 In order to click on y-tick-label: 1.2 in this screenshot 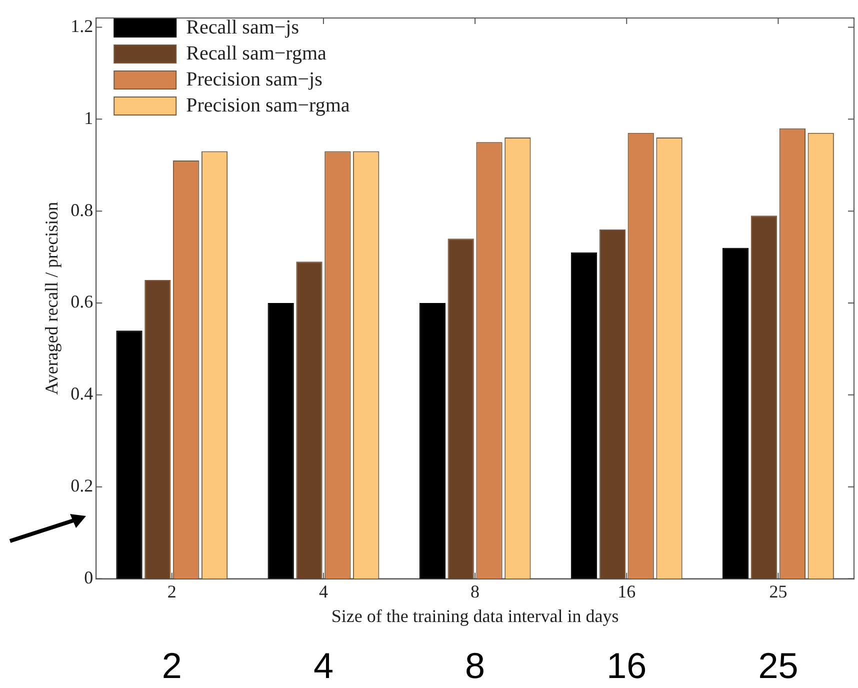, I will do `click(82, 26)`.